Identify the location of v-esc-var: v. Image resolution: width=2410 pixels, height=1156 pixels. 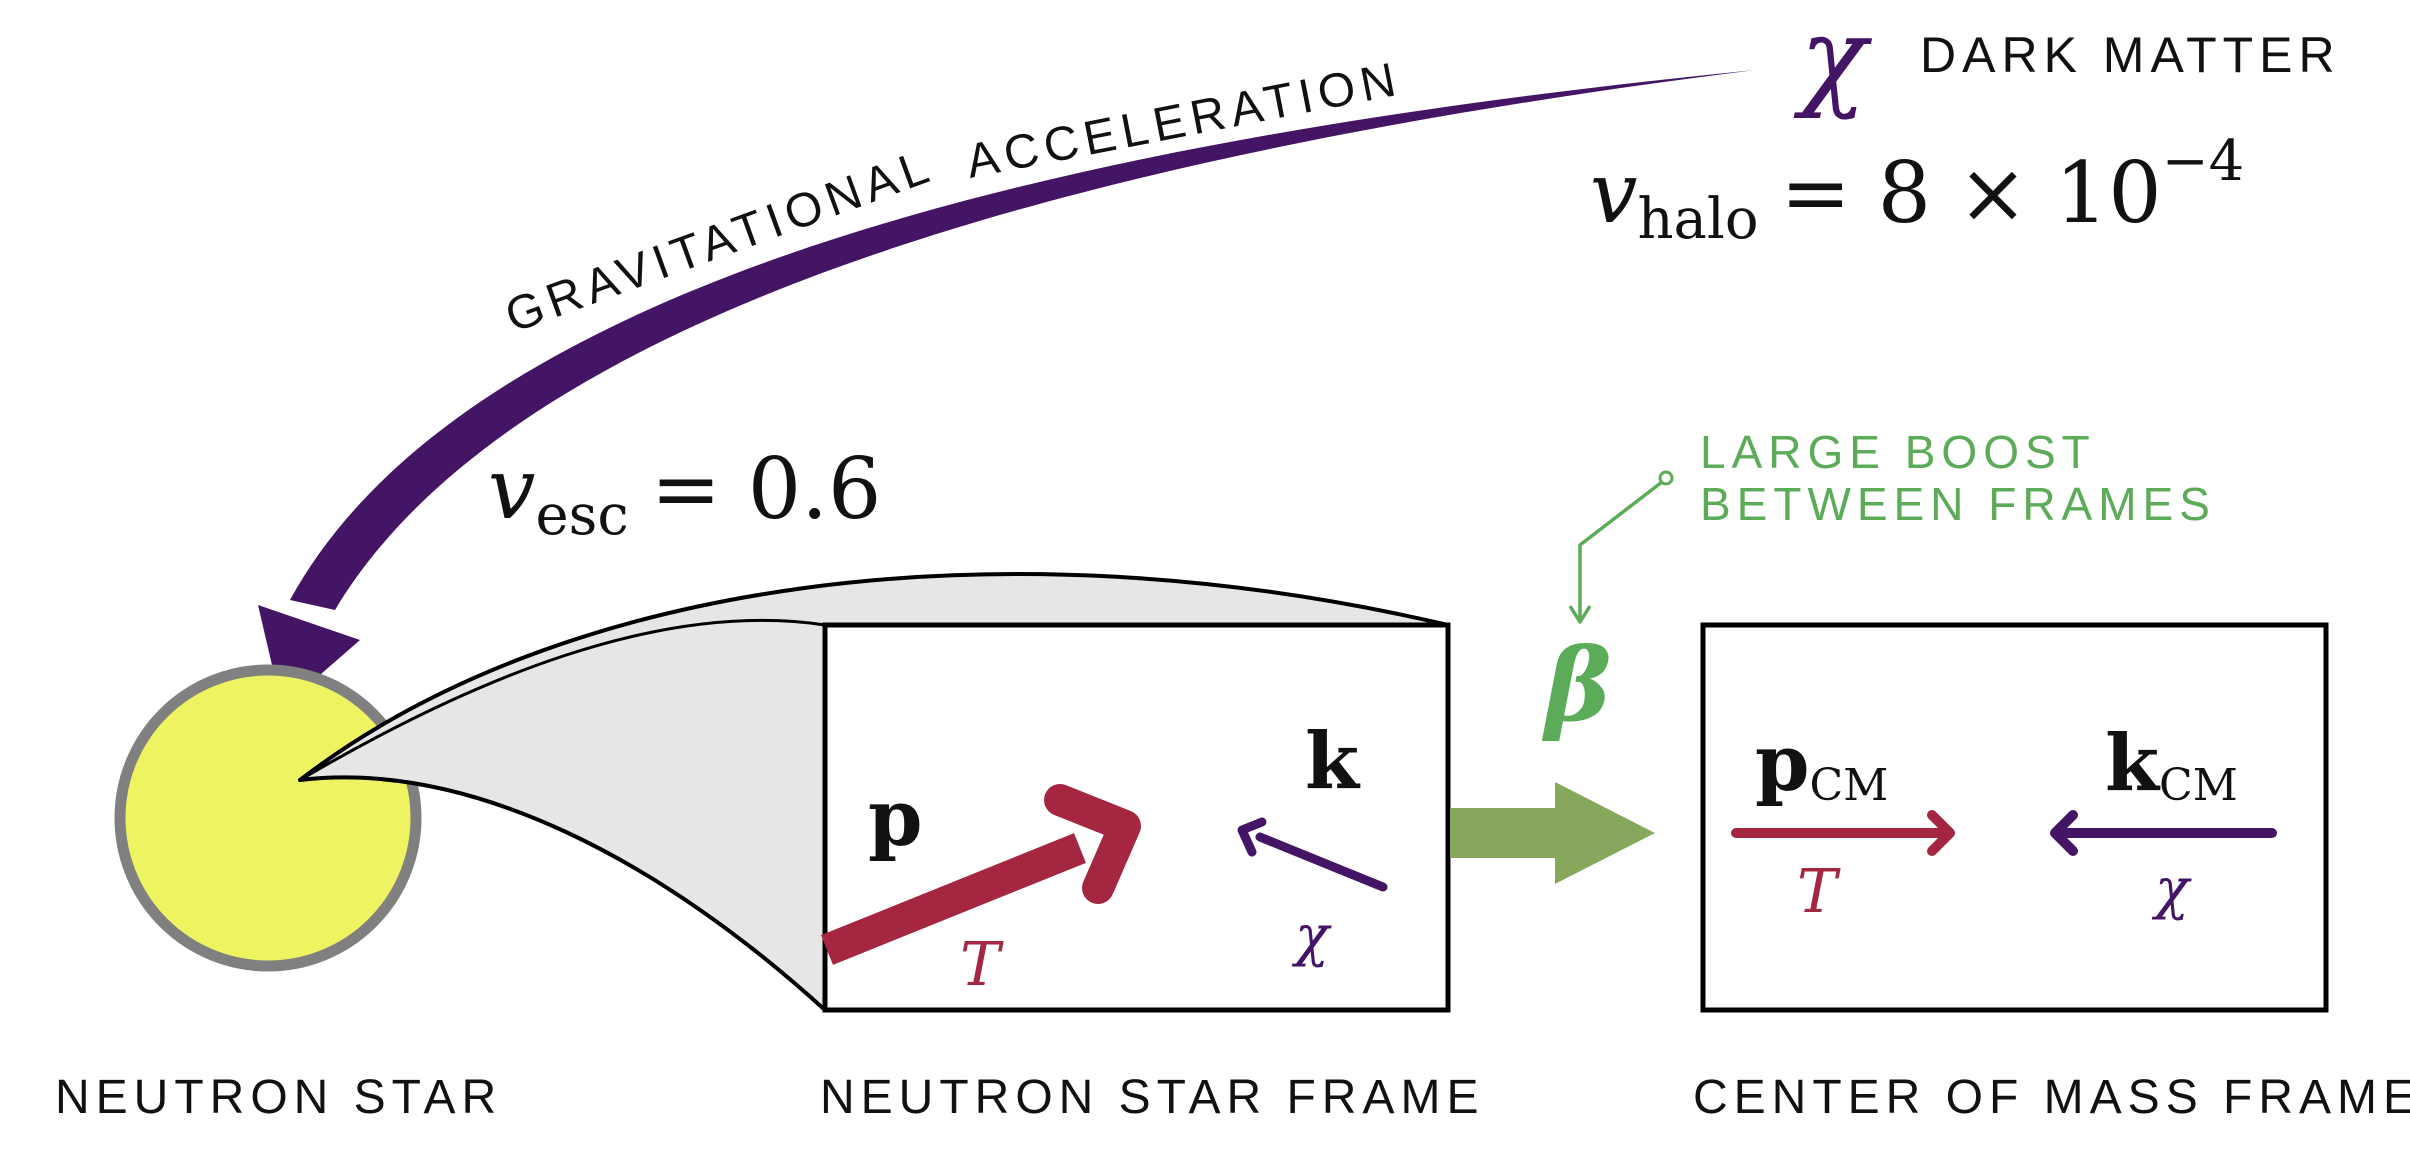
(511, 489).